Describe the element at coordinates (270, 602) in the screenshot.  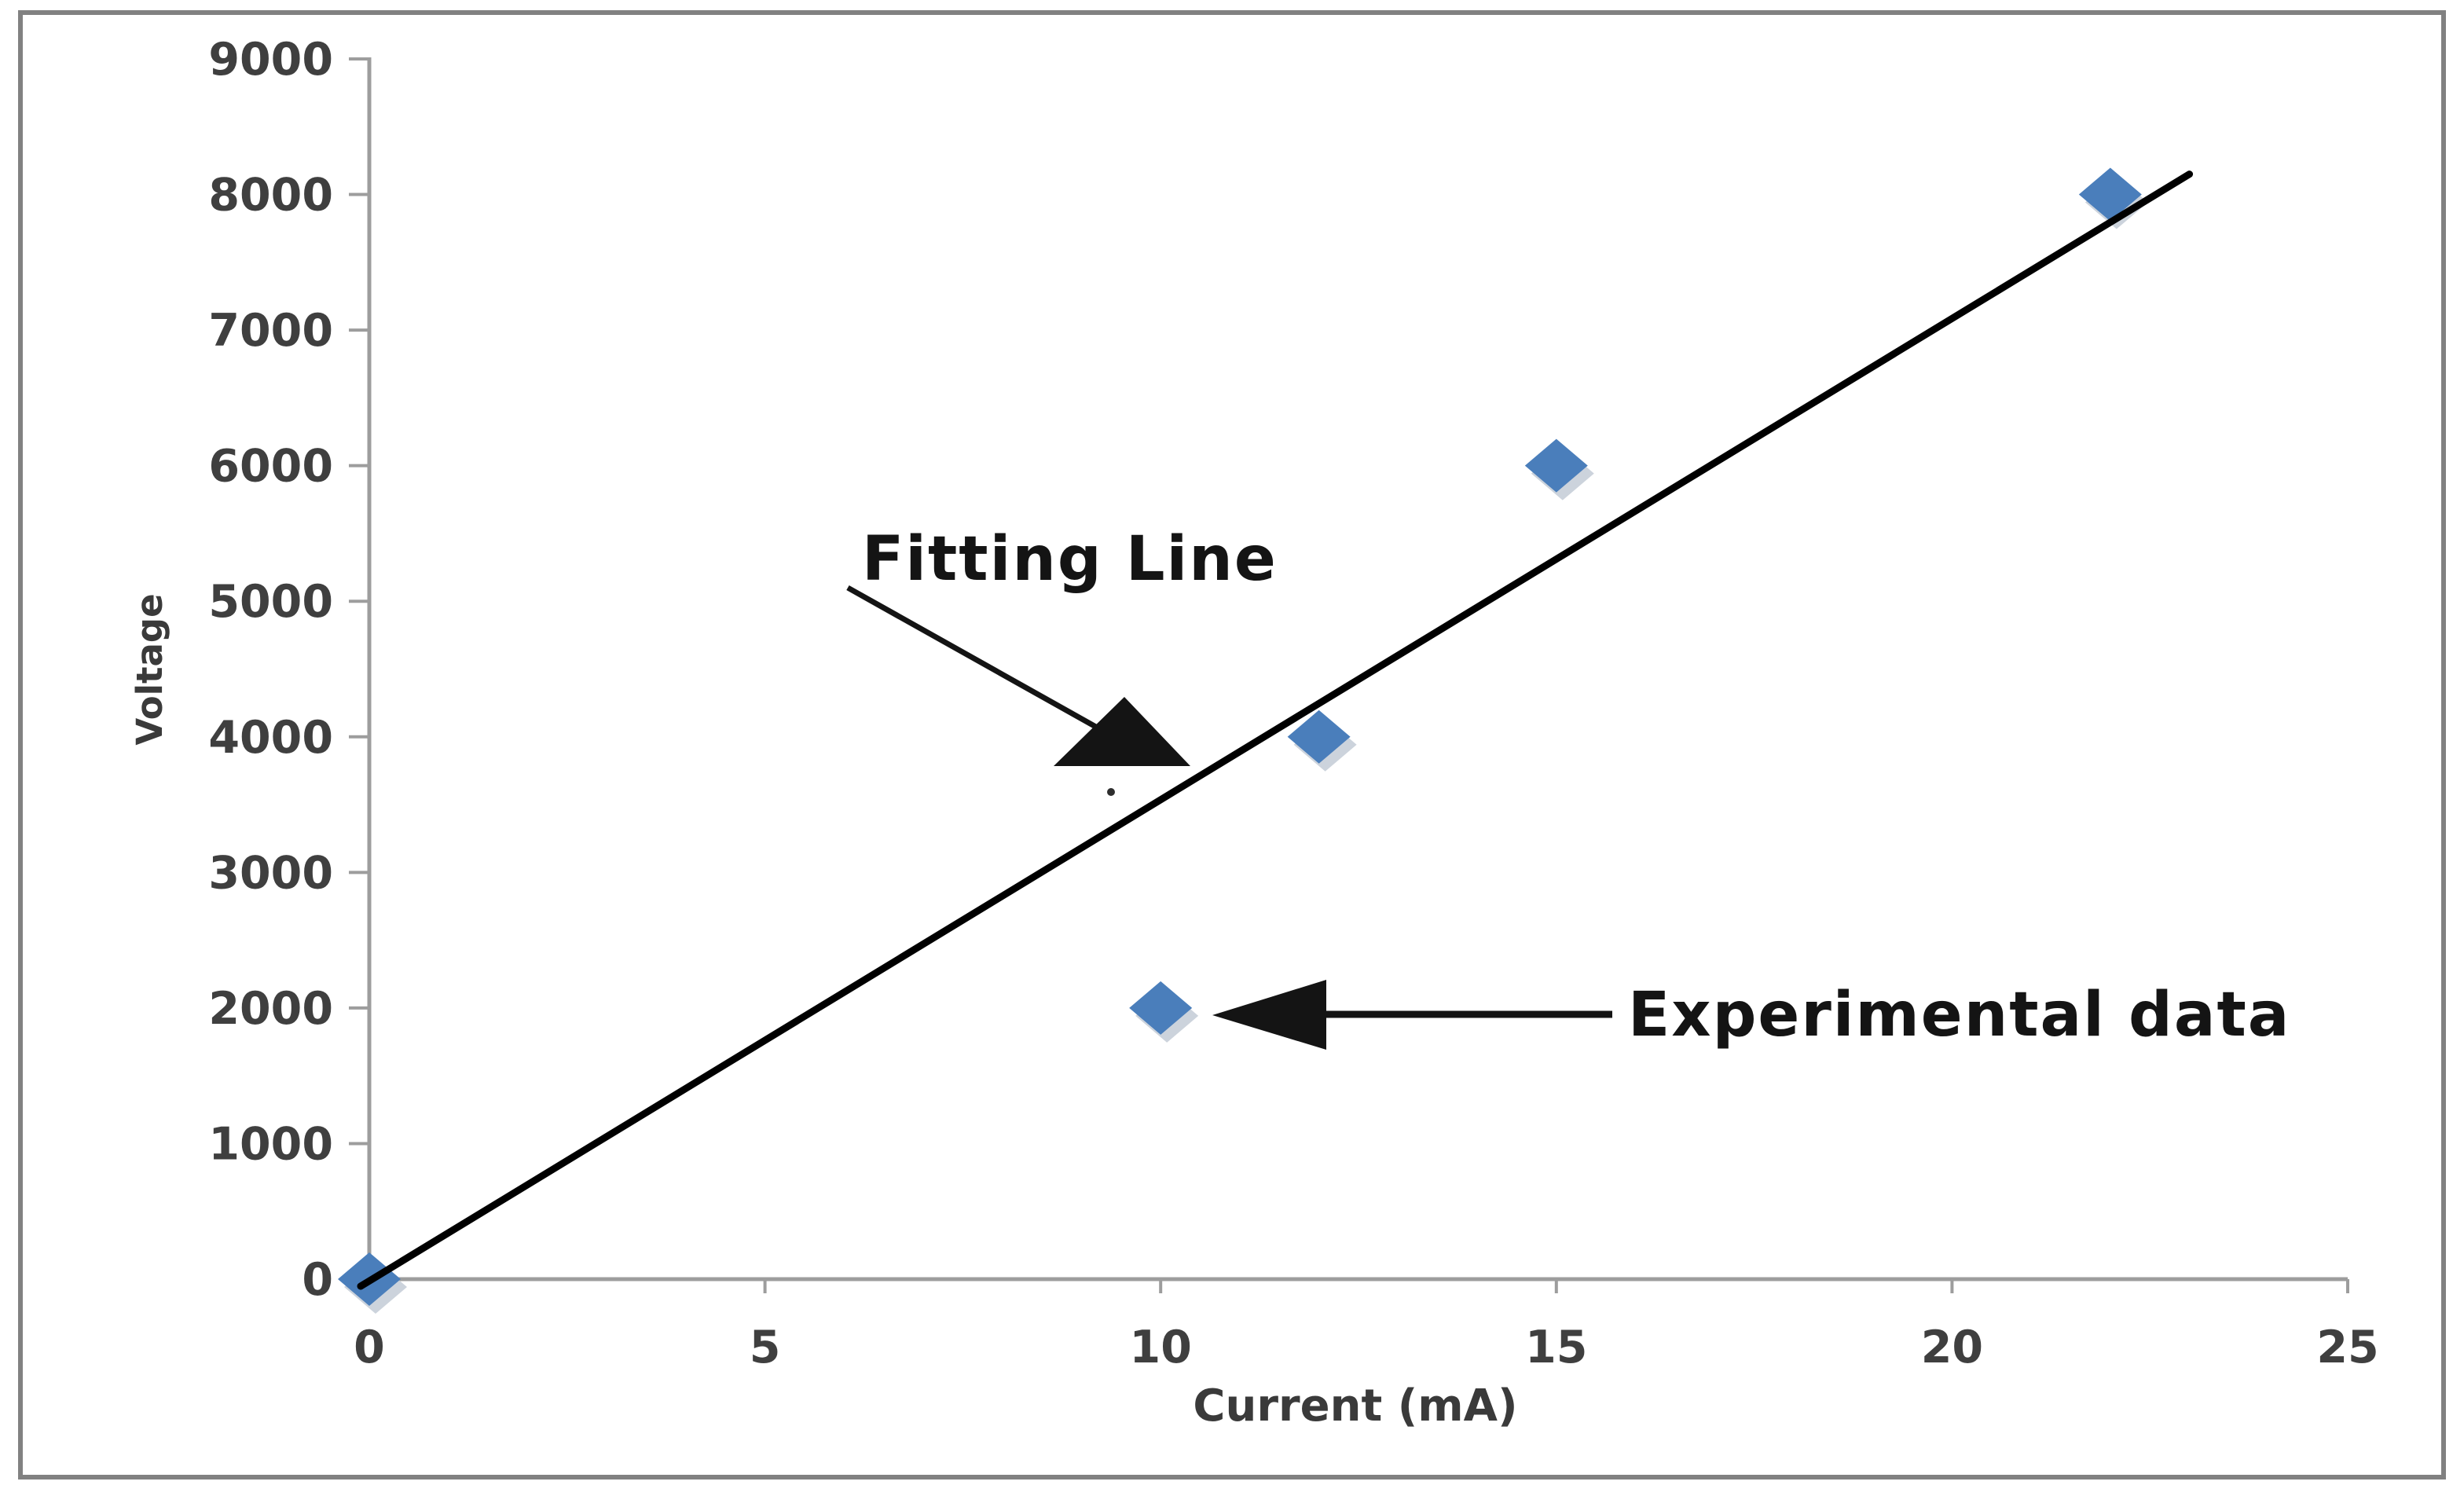
I see `y-tick-label: 5000` at that location.